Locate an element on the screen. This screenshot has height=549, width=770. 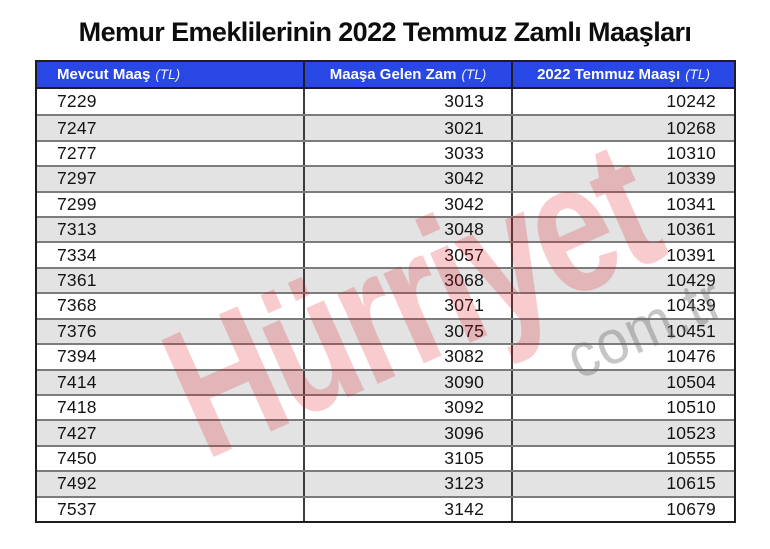
cell-july-salary: 10555 is located at coordinates (691, 457).